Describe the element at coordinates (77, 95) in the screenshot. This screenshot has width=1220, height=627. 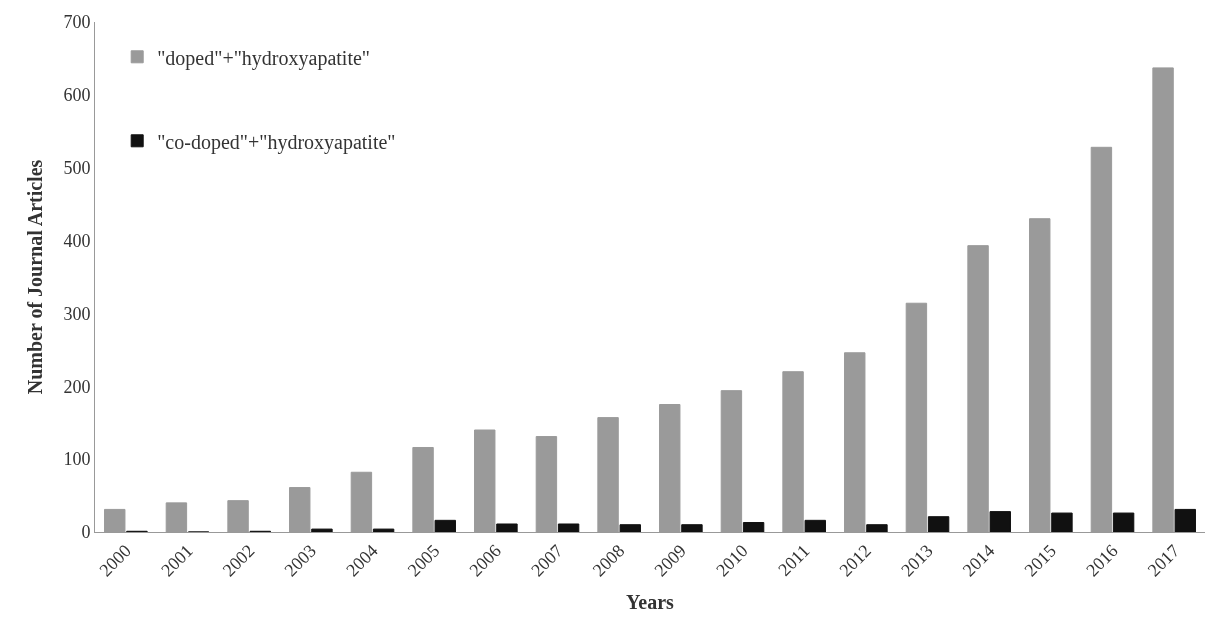
I see `y-tick-label: 600` at that location.